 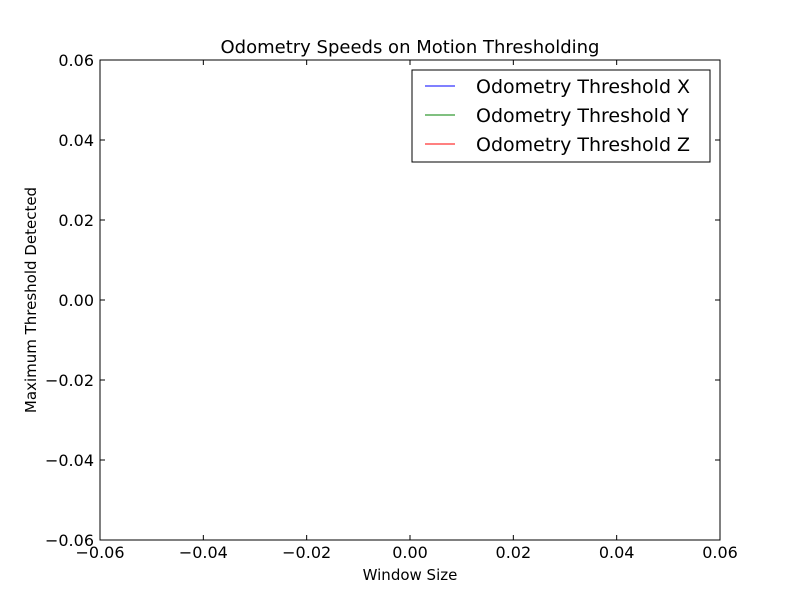 I want to click on x-tick-label: −0.06, so click(x=99, y=552).